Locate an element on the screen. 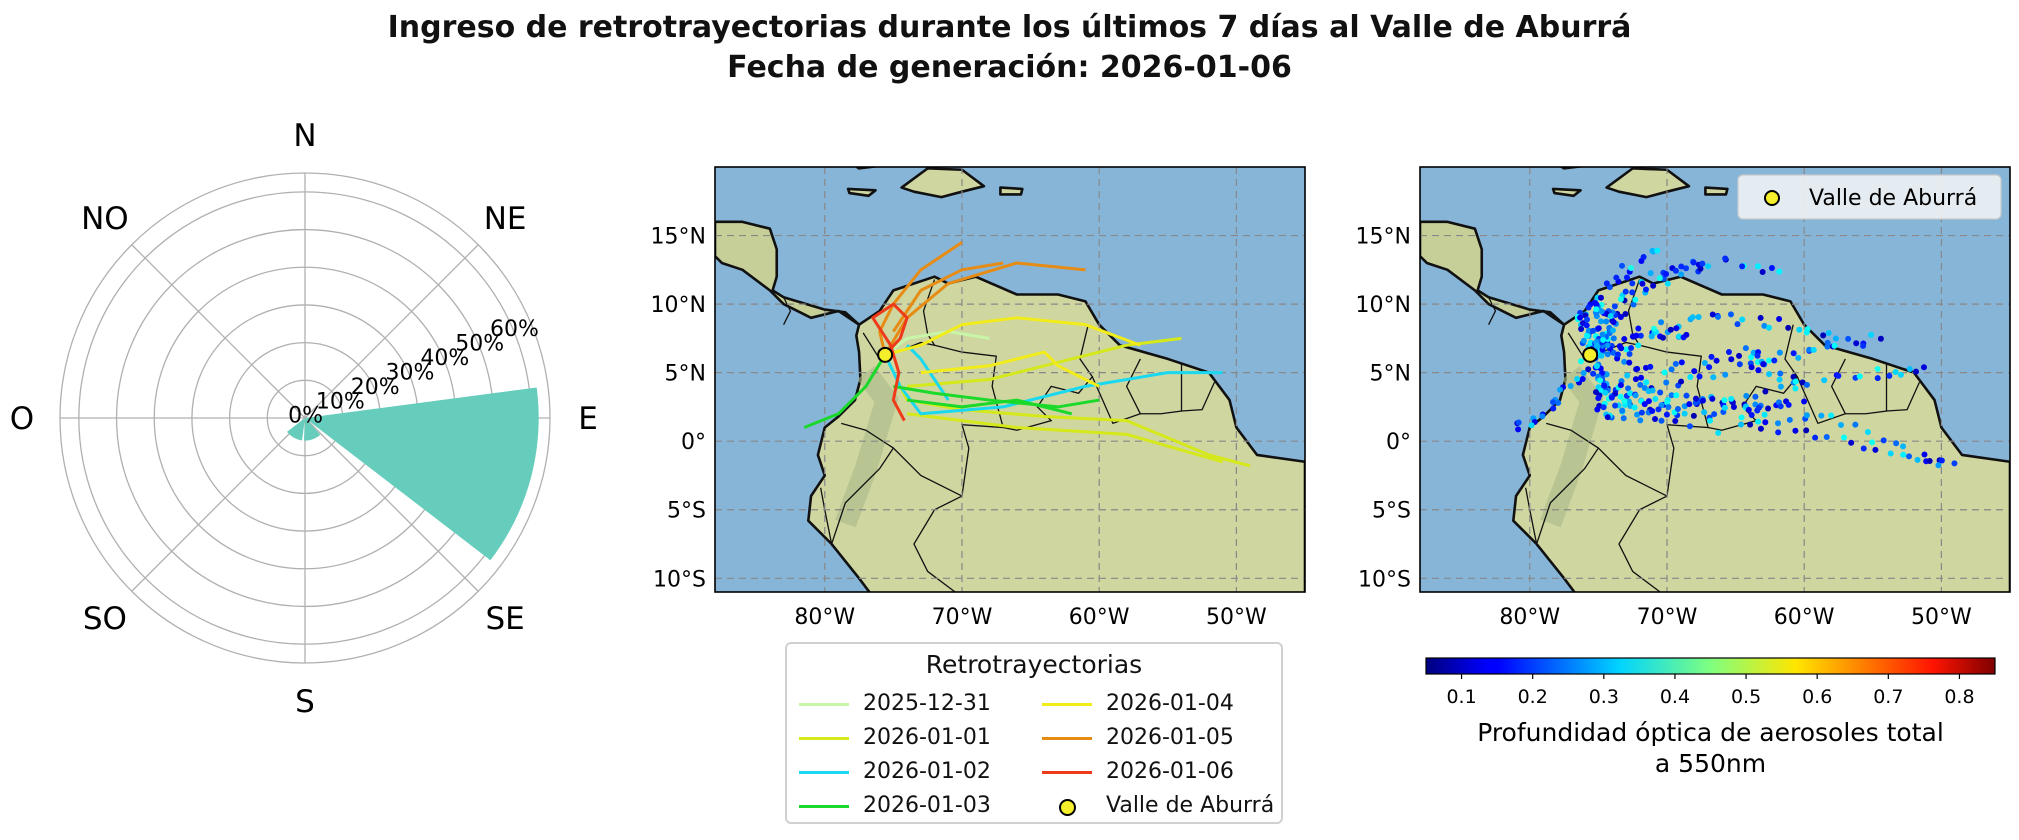  aod-lat-tick: 5°N is located at coordinates (1390, 374).